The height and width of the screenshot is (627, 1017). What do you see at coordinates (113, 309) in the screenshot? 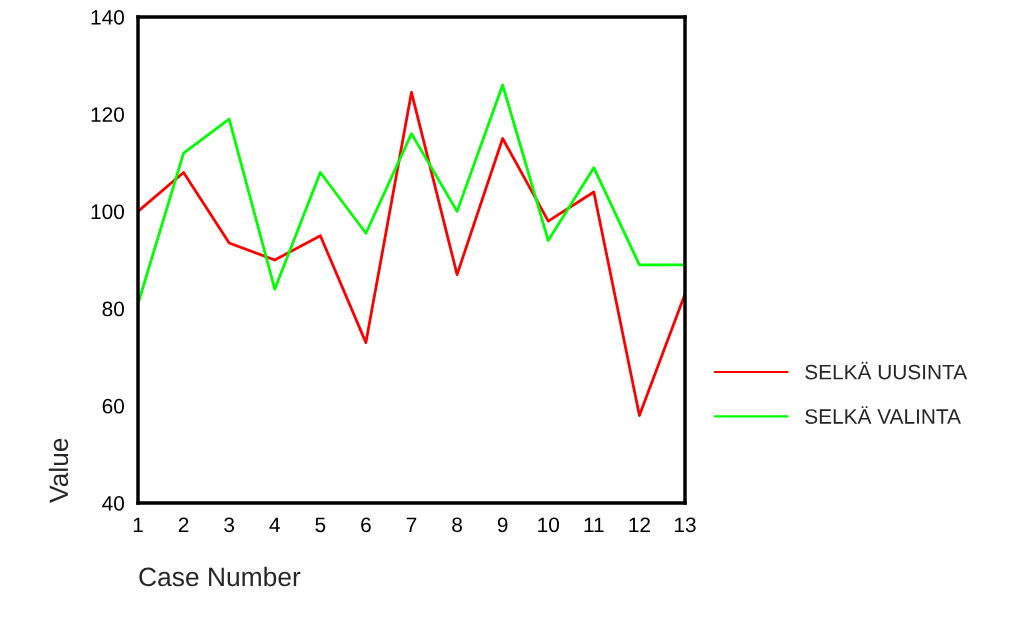
I see `y-tick-label: 80` at bounding box center [113, 309].